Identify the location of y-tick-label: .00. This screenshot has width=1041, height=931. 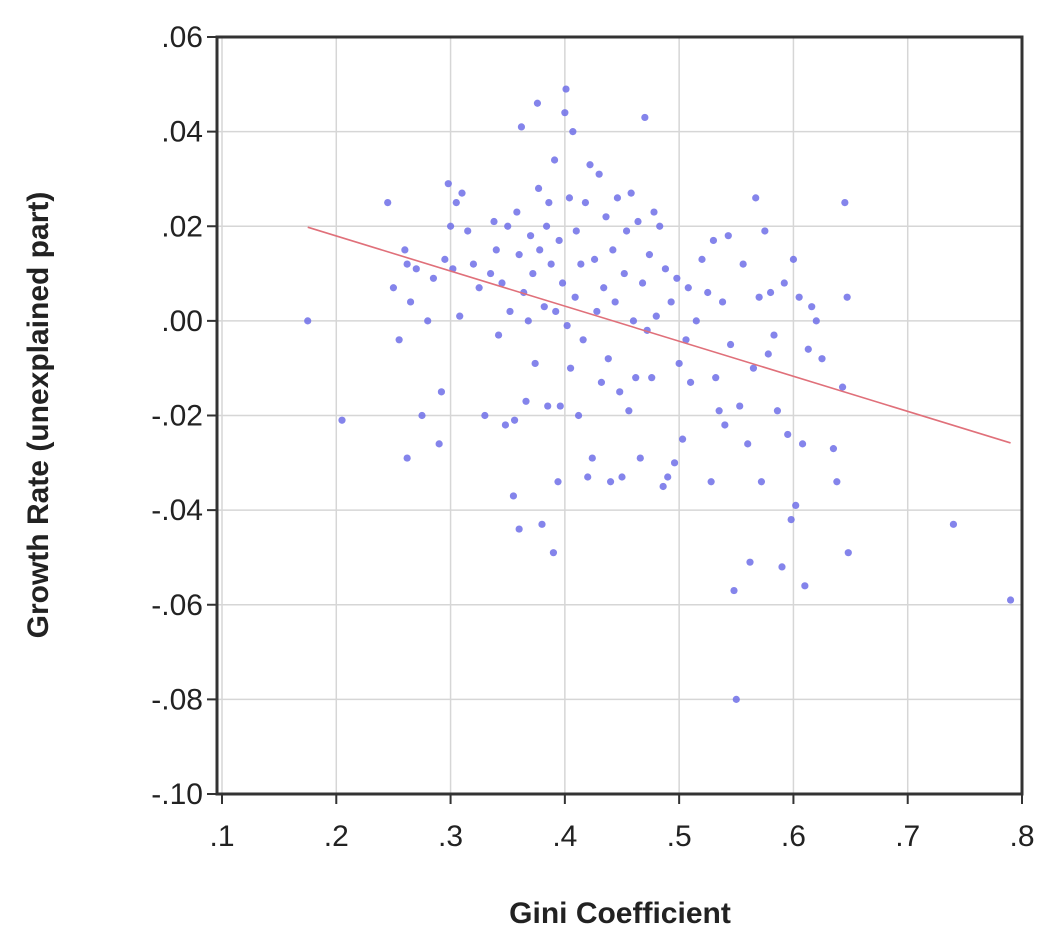
(182, 321).